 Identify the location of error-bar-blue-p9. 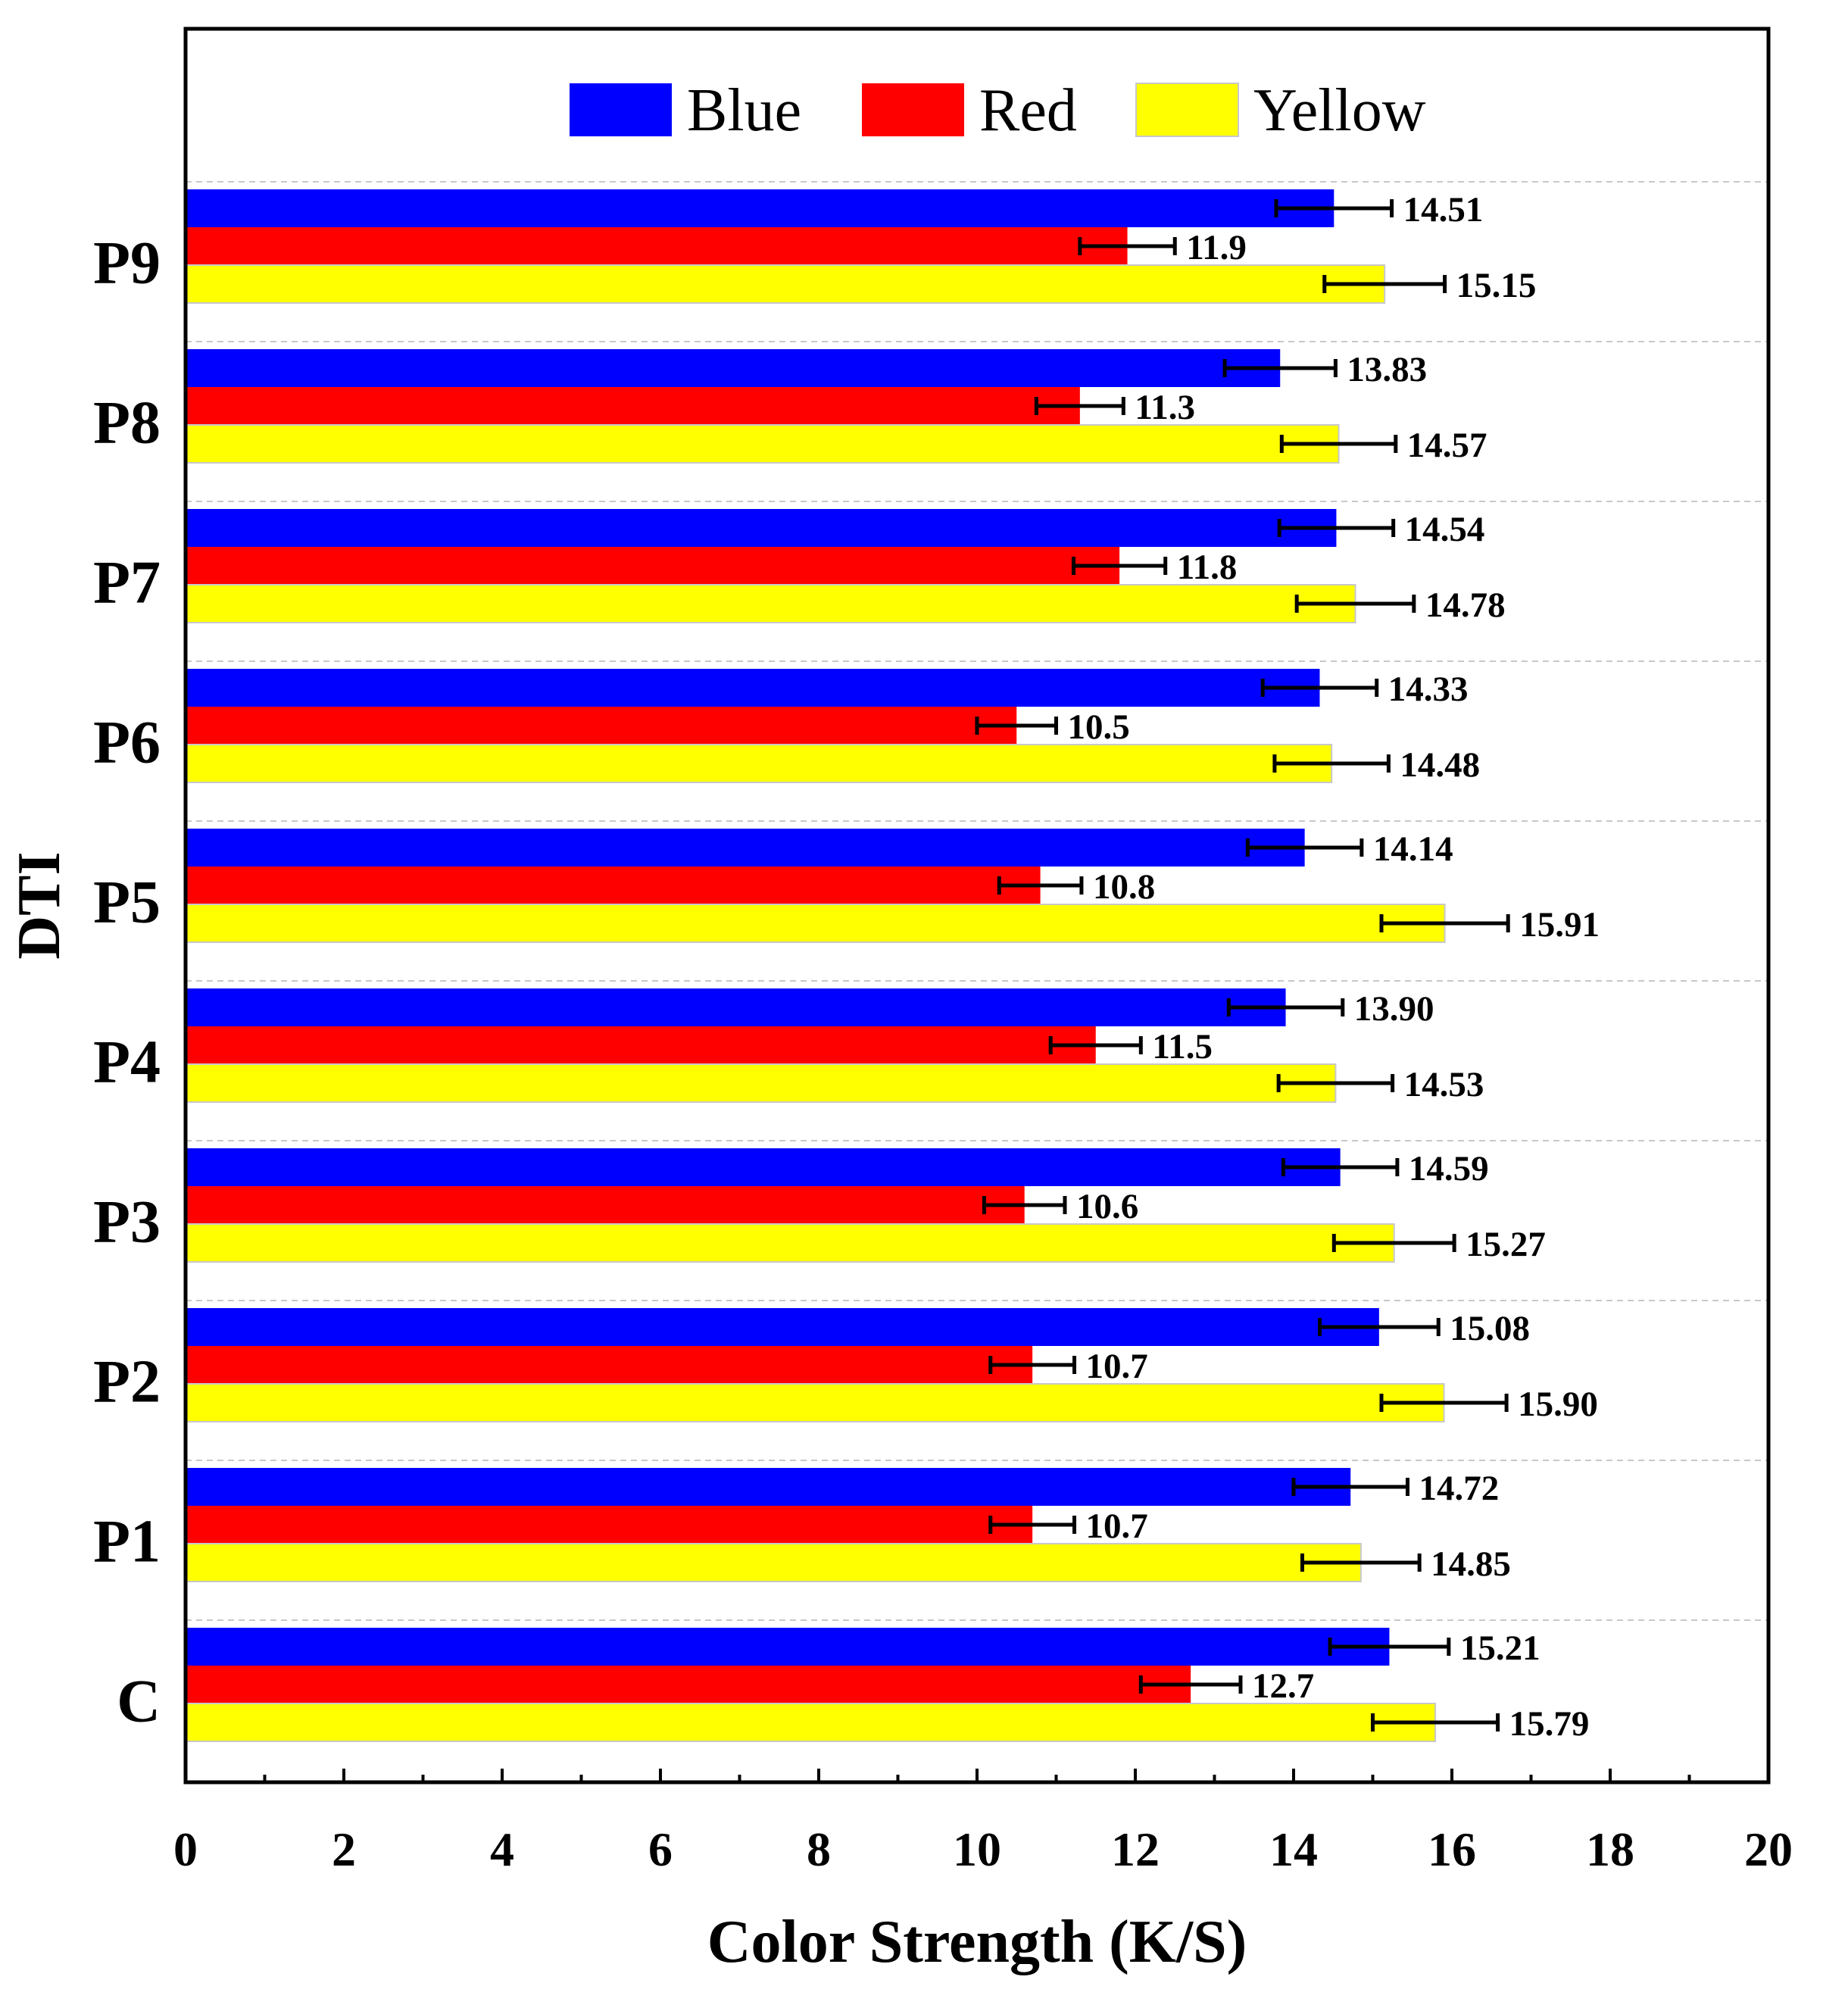
(1334, 208).